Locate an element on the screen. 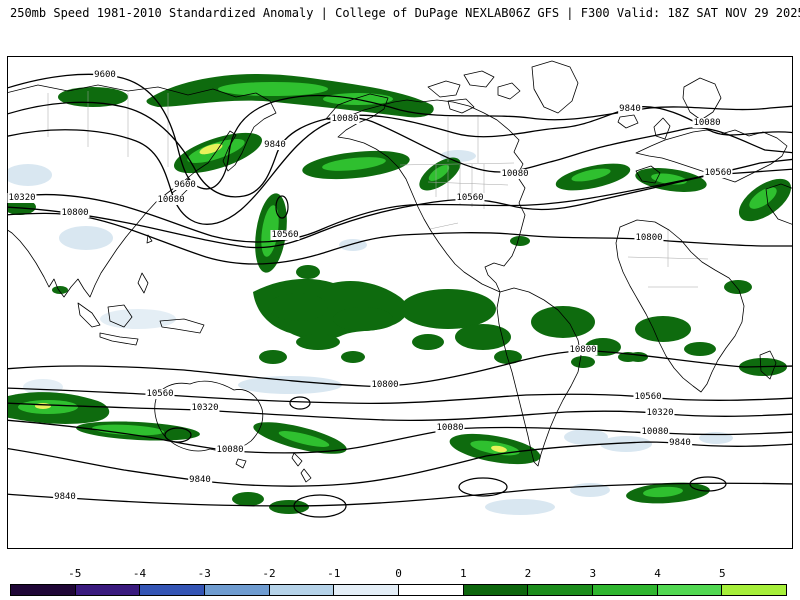 This screenshot has width=800, height=600. colorbar is located at coordinates (398, 590).